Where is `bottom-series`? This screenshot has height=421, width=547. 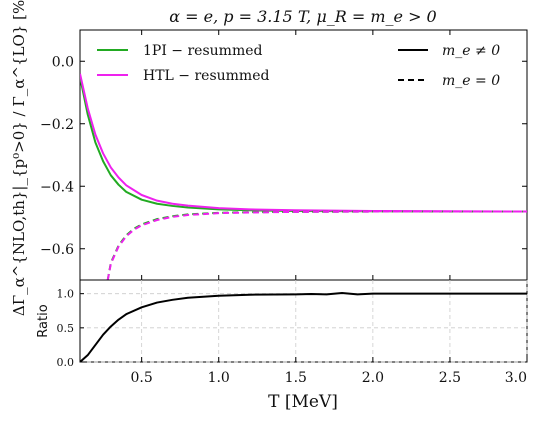 bottom-series is located at coordinates (303, 326).